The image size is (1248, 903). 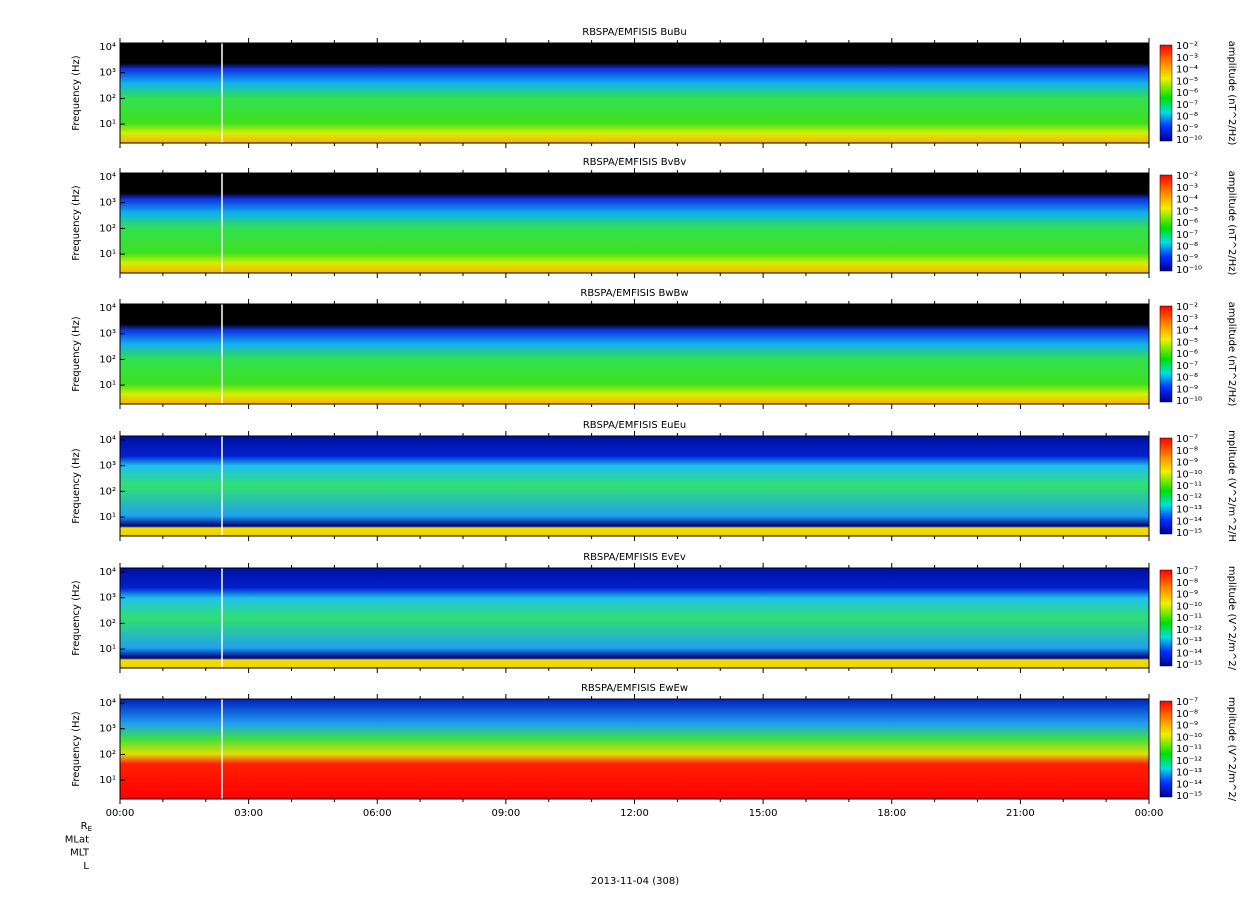 I want to click on panel-title: RBSPA/EMFISIS EwEw, so click(x=634, y=688).